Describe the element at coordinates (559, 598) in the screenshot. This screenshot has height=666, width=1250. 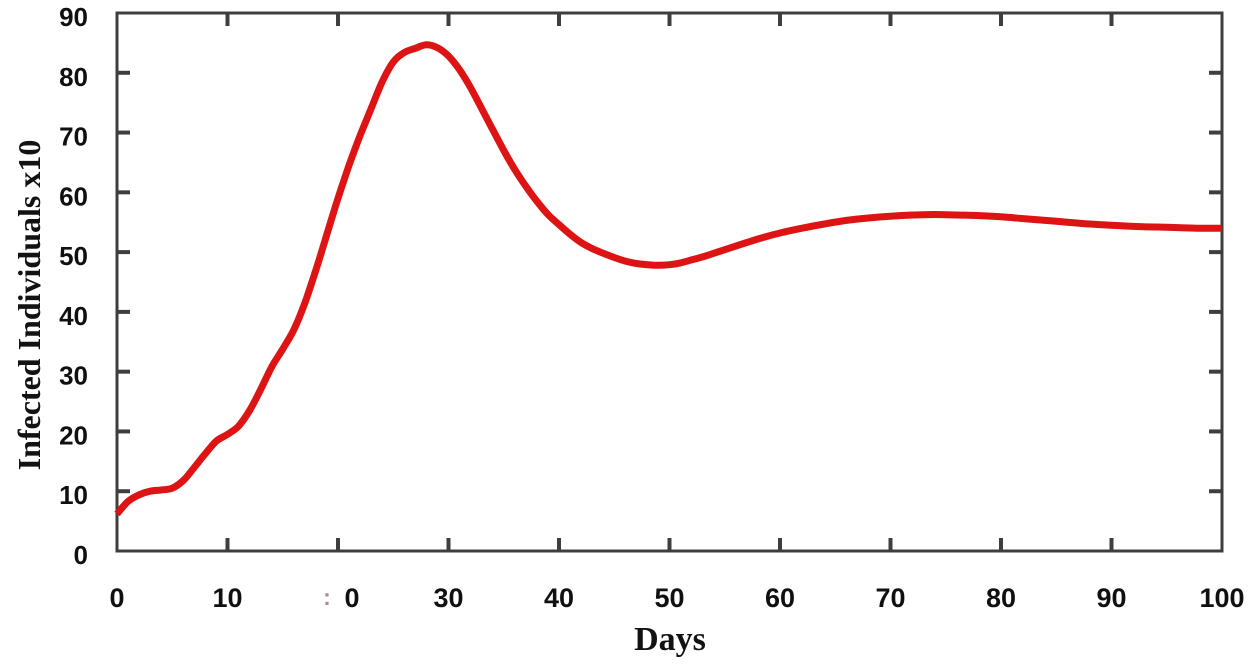
I see `x-tick-label: 40` at that location.